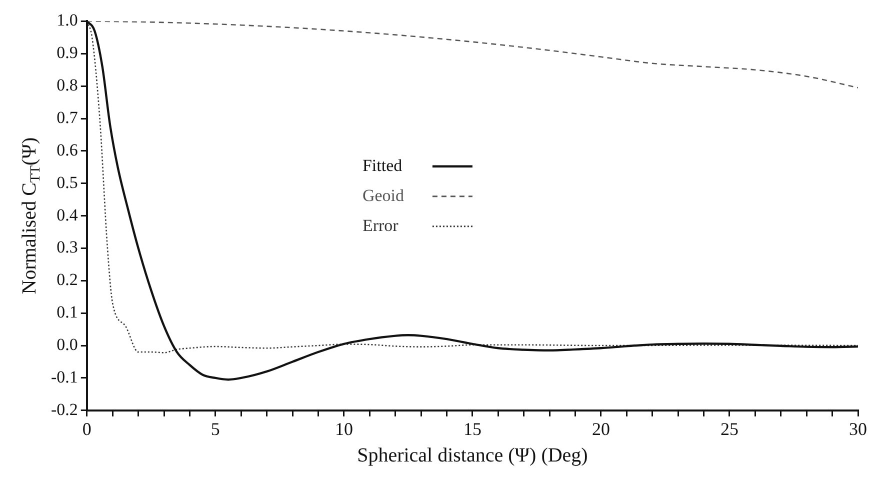 This screenshot has height=477, width=887. What do you see at coordinates (729, 428) in the screenshot?
I see `x-tick-label: 25` at bounding box center [729, 428].